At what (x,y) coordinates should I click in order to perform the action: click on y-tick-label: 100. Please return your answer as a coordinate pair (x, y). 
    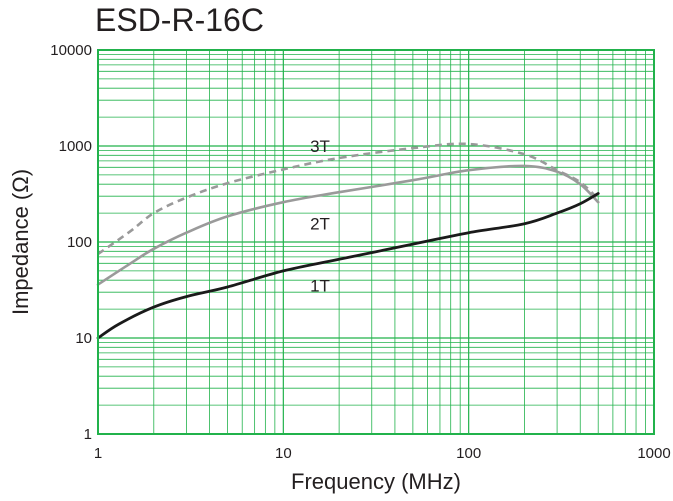
    Looking at the image, I should click on (79, 242).